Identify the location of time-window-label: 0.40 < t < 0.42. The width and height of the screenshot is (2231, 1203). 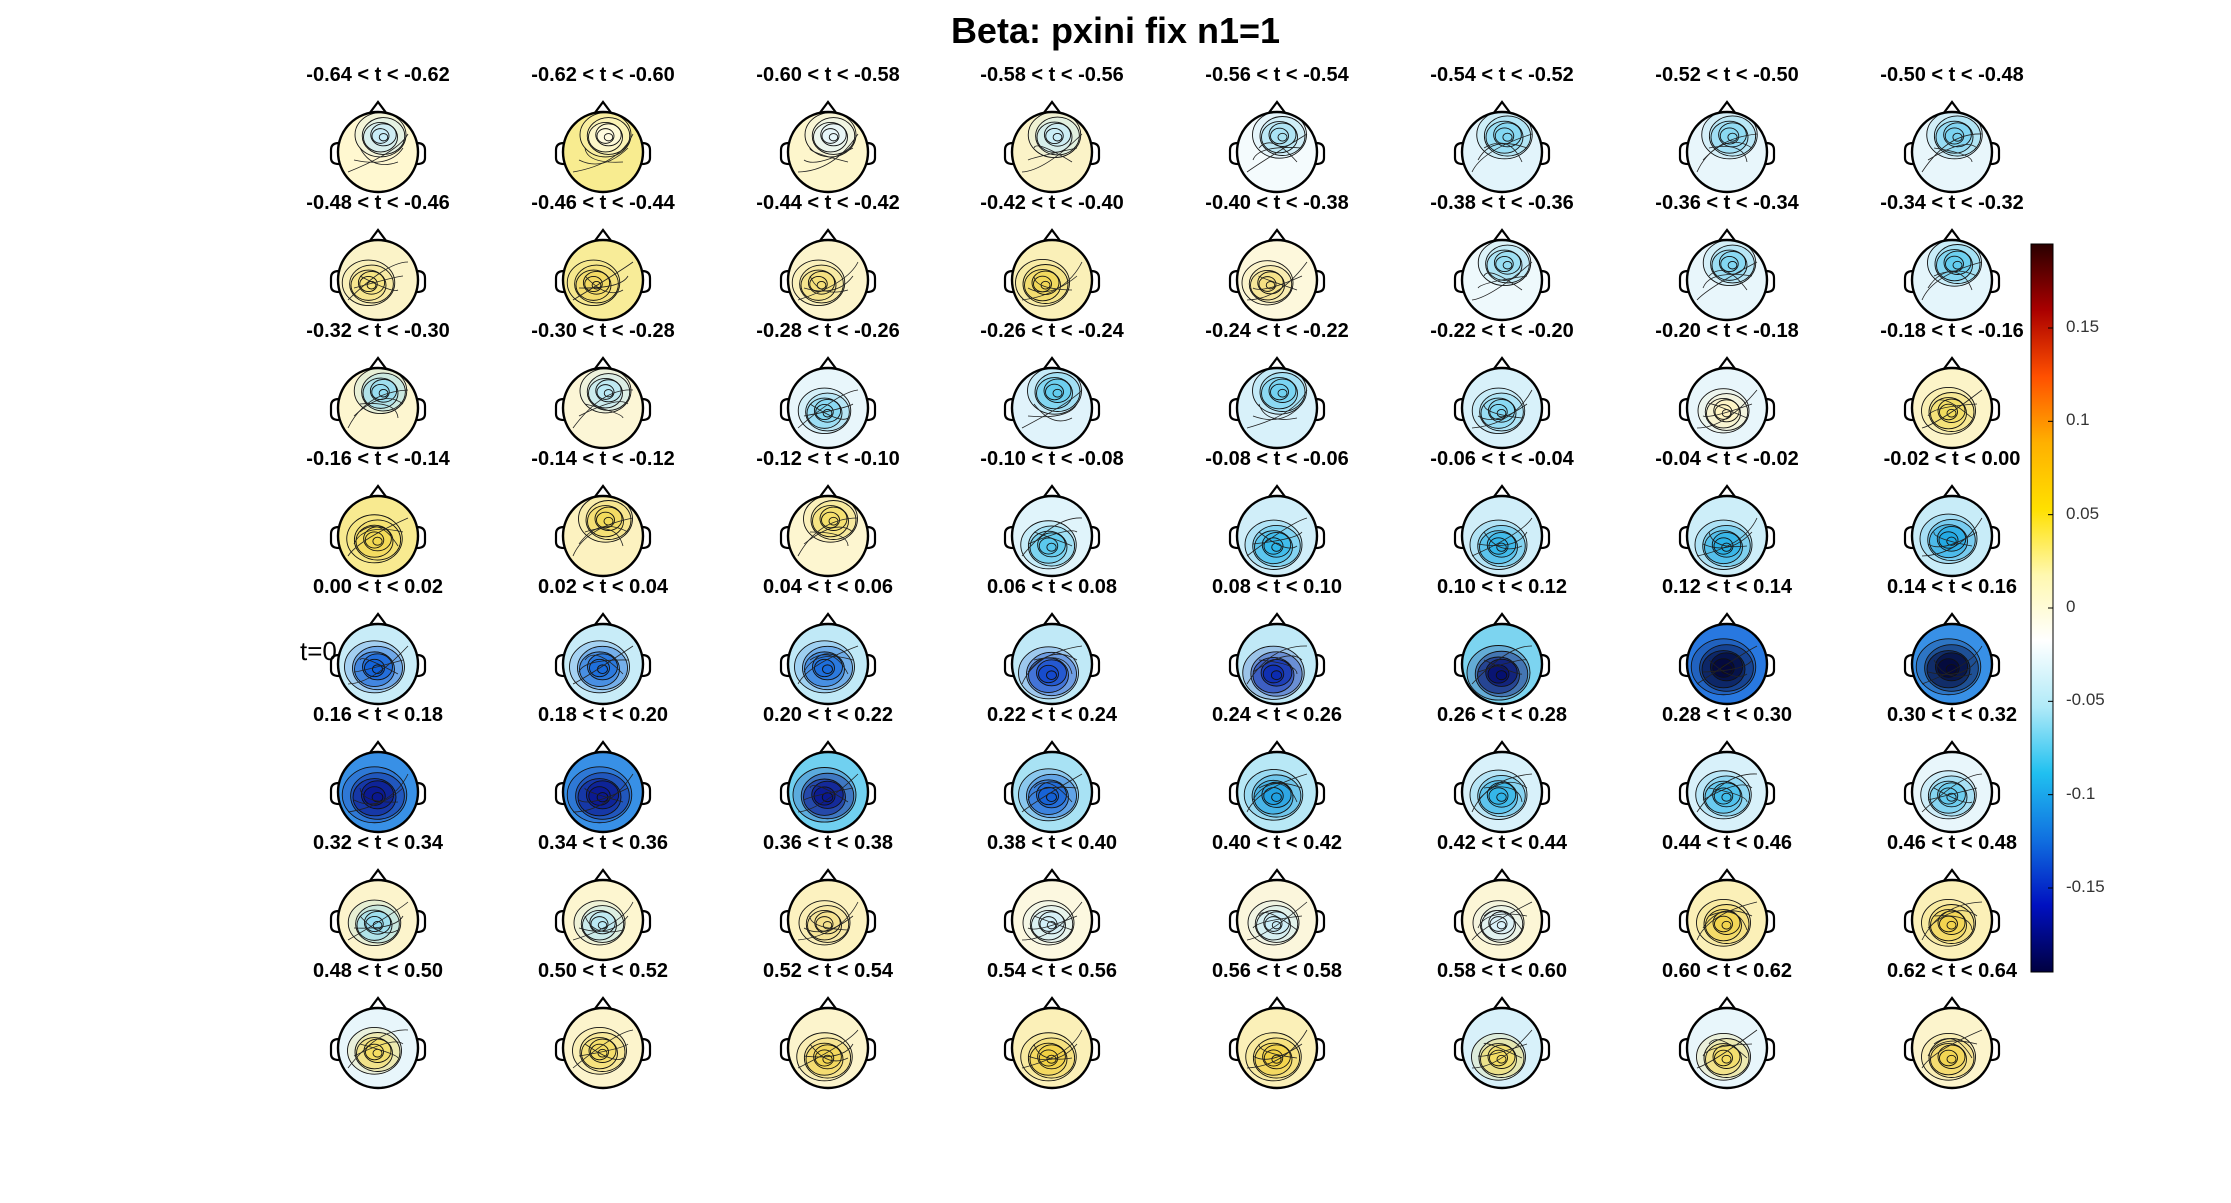
(1277, 843).